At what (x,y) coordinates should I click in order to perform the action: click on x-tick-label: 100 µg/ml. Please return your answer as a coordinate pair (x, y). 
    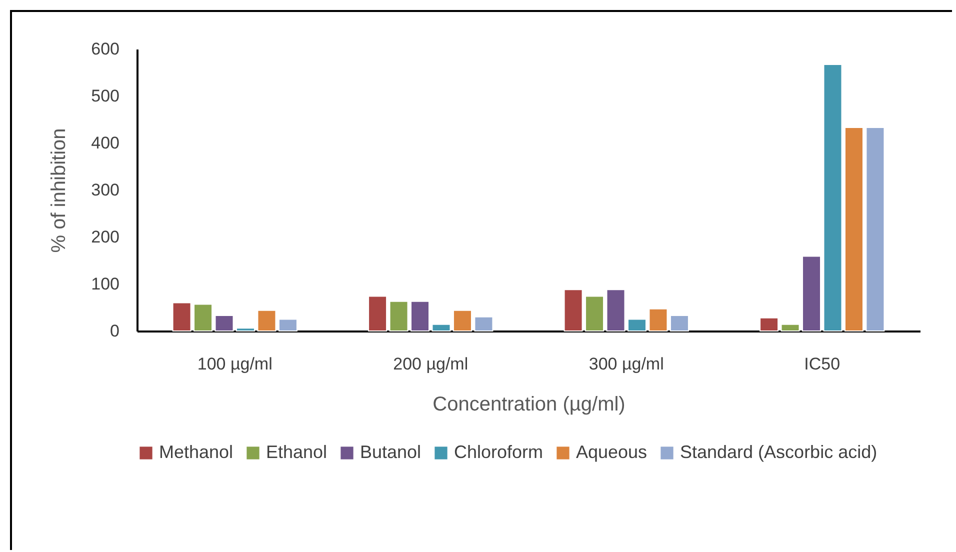
    Looking at the image, I should click on (234, 364).